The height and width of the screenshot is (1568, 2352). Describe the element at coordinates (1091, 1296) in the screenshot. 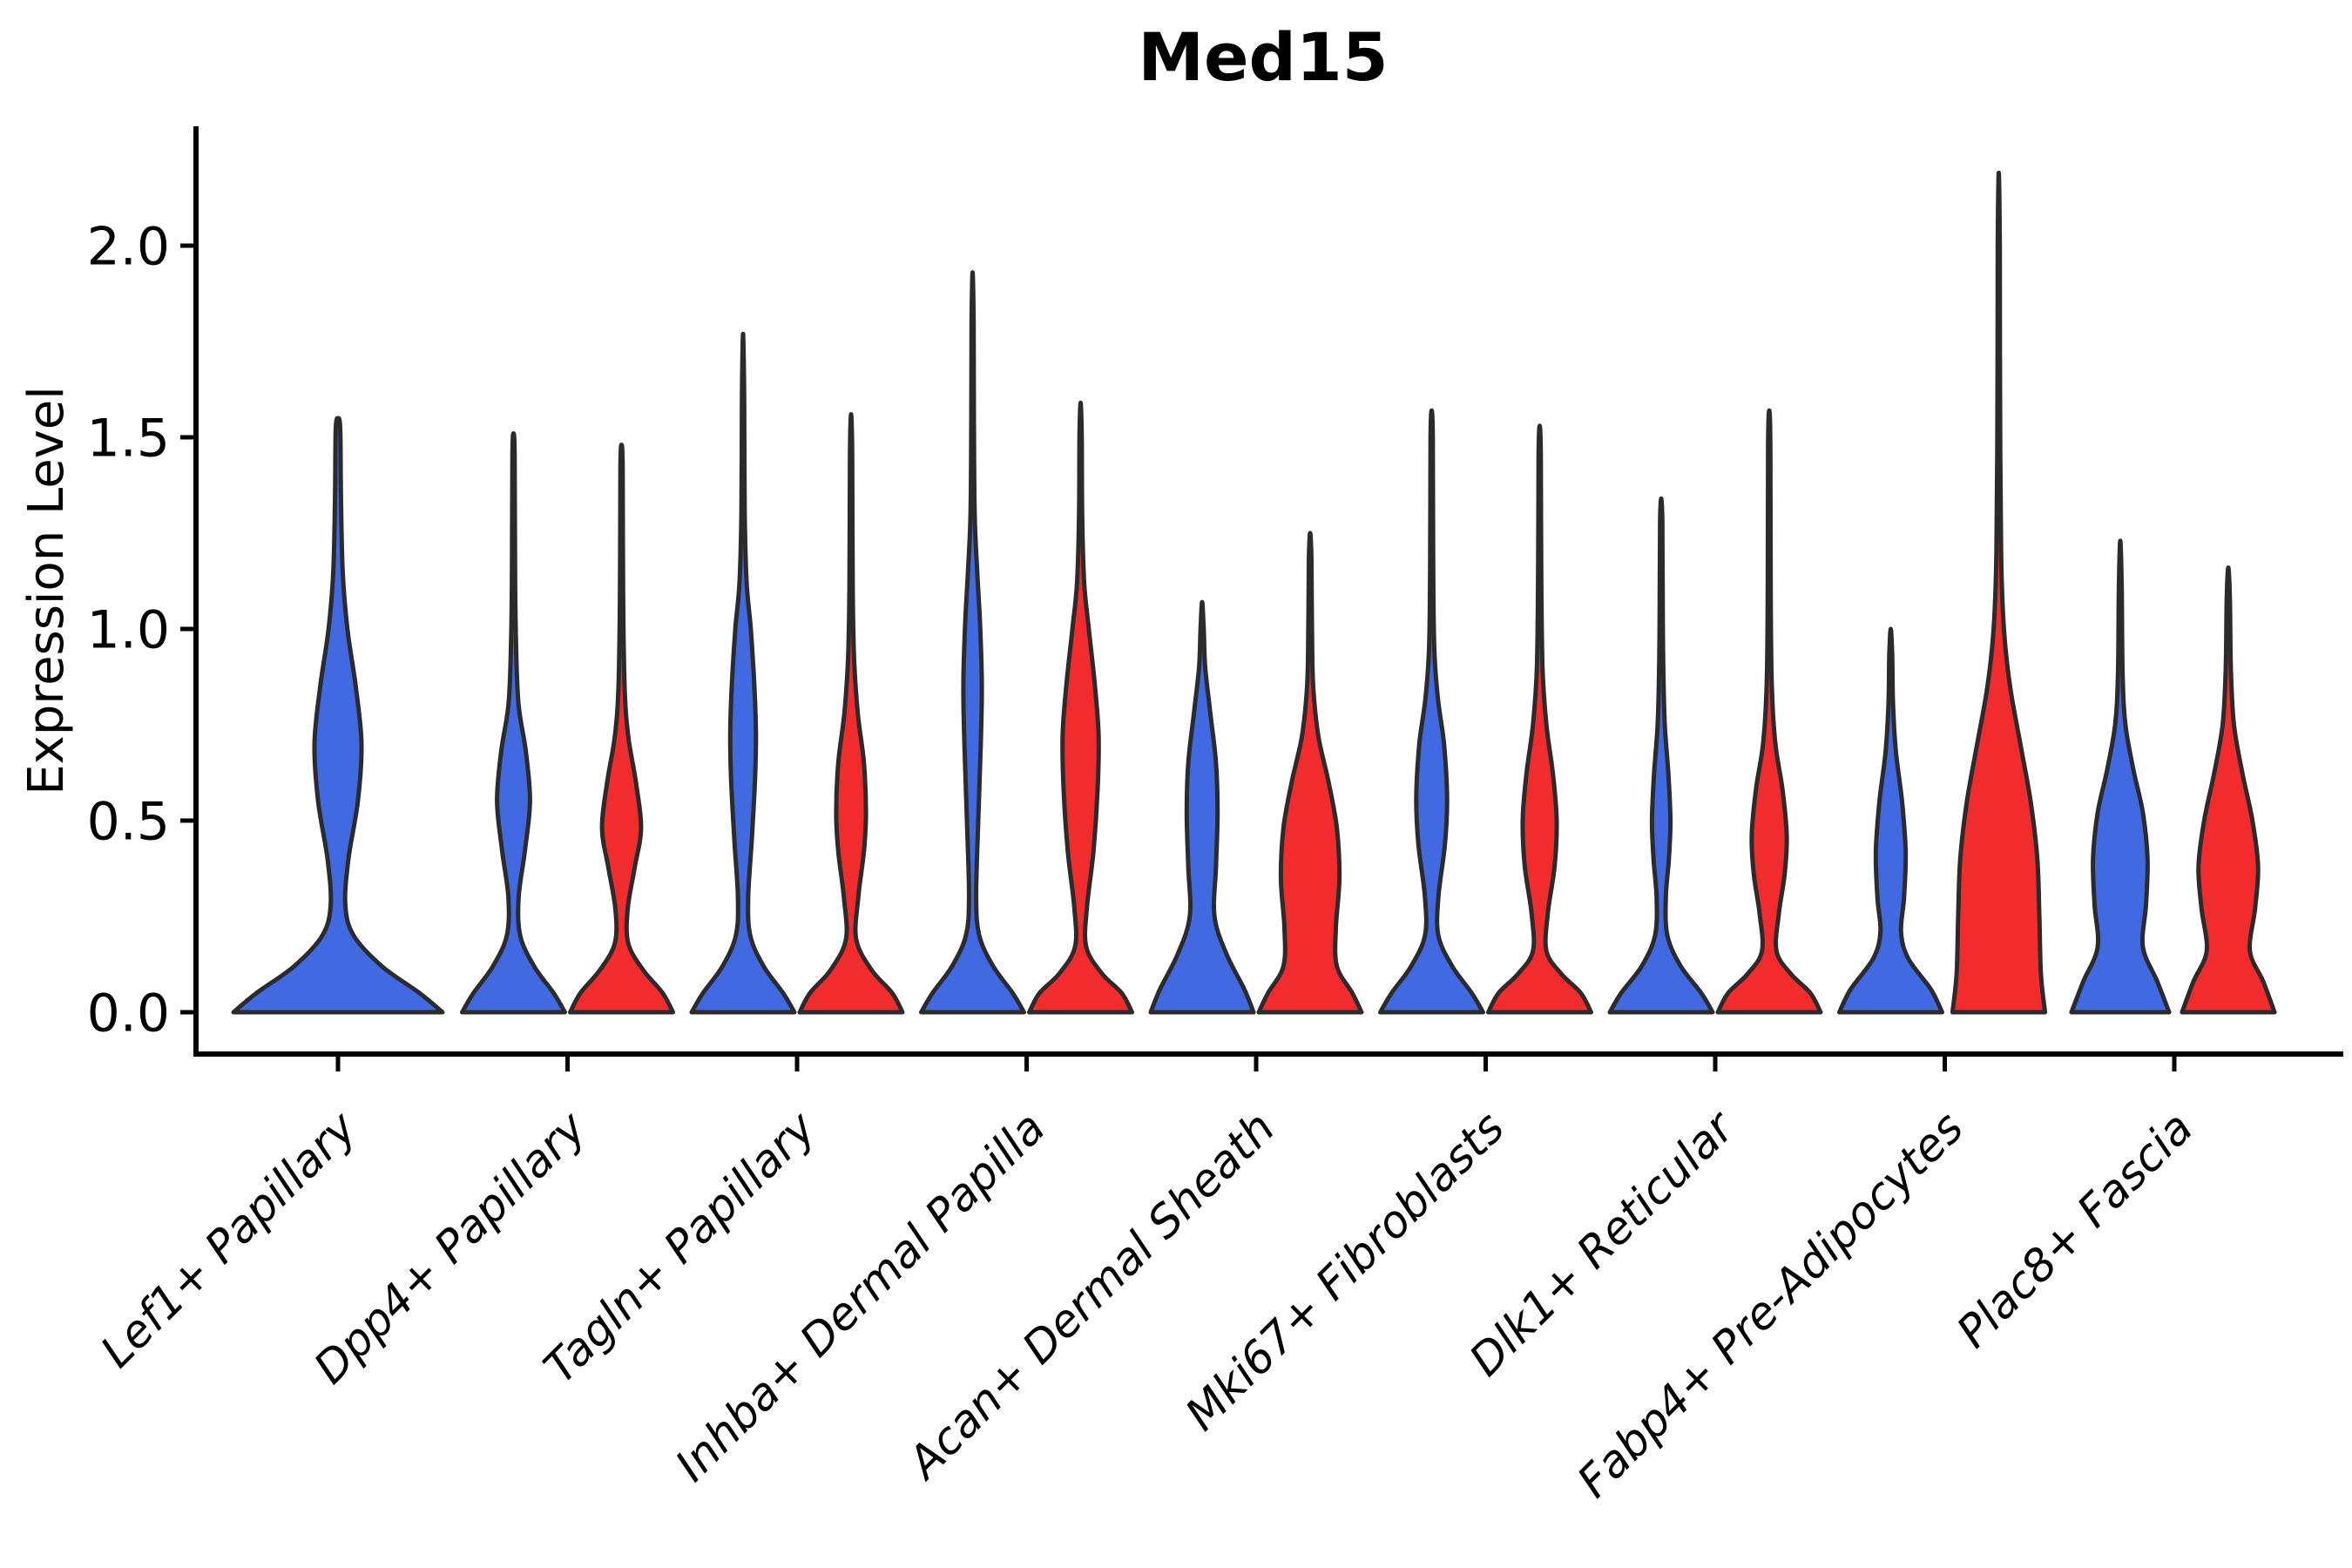

I see `x-tick-label: Acan+ Dermal Sheath` at that location.